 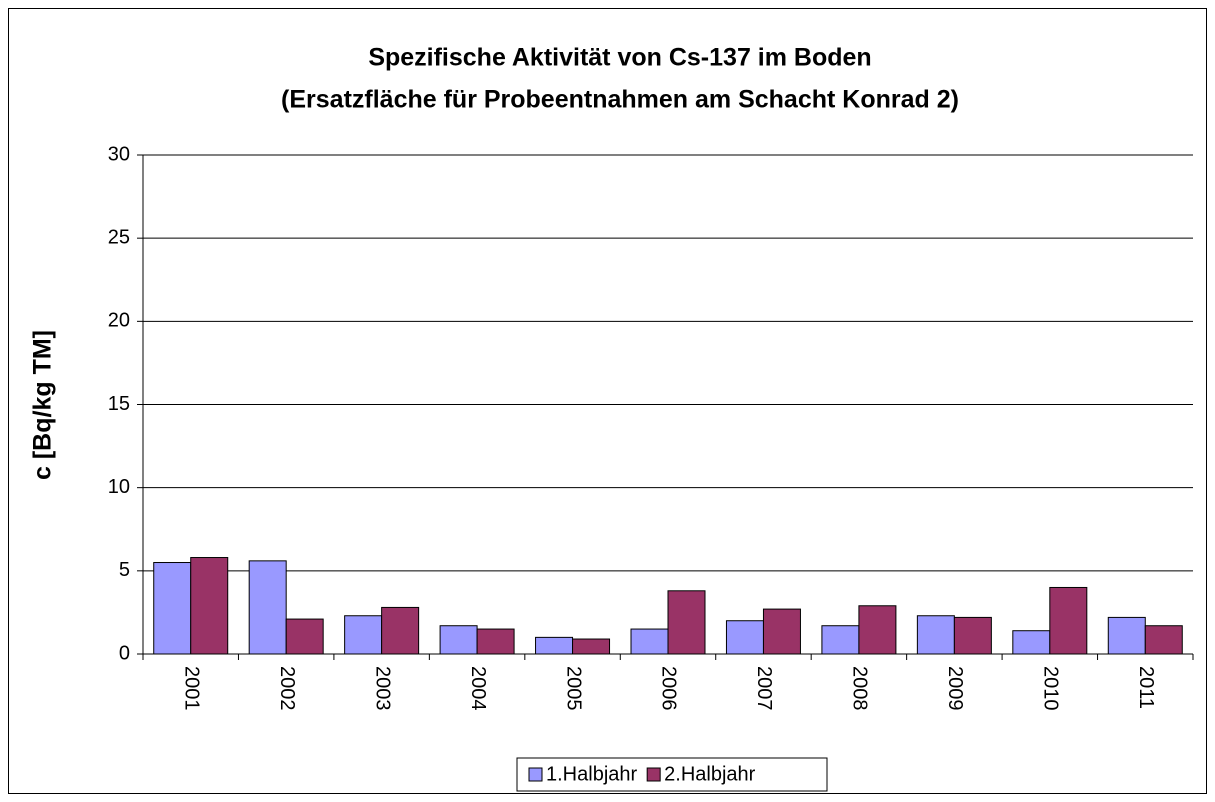 I want to click on x-tick-label: 2002, so click(x=287, y=688).